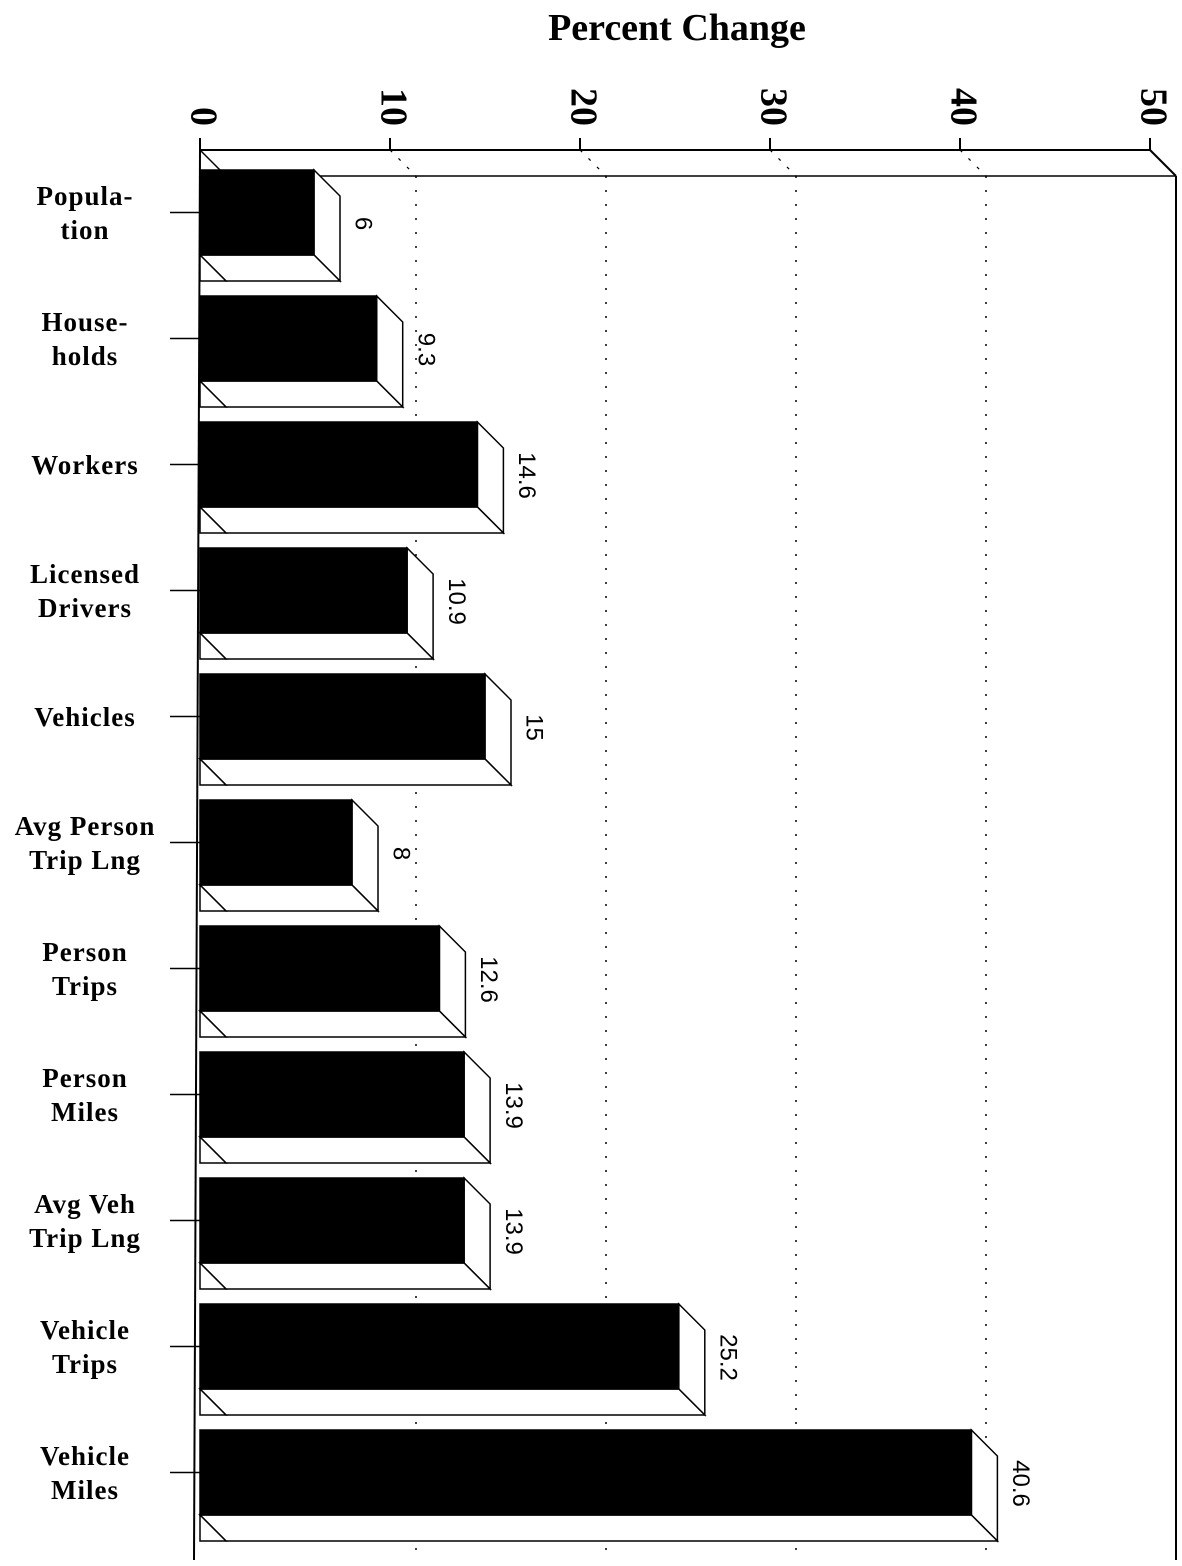 This screenshot has height=1566, width=1182. Describe the element at coordinates (1153, 107) in the screenshot. I see `x-tick-label: 50` at that location.